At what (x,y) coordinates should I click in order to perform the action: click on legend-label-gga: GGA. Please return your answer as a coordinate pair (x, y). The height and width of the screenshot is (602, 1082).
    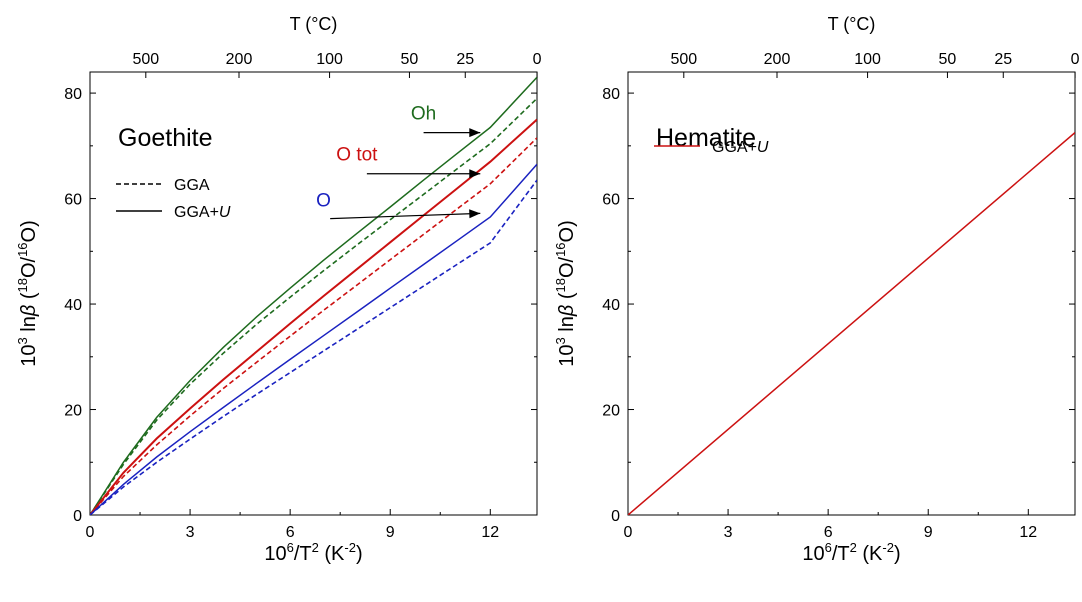
    Looking at the image, I should click on (192, 185).